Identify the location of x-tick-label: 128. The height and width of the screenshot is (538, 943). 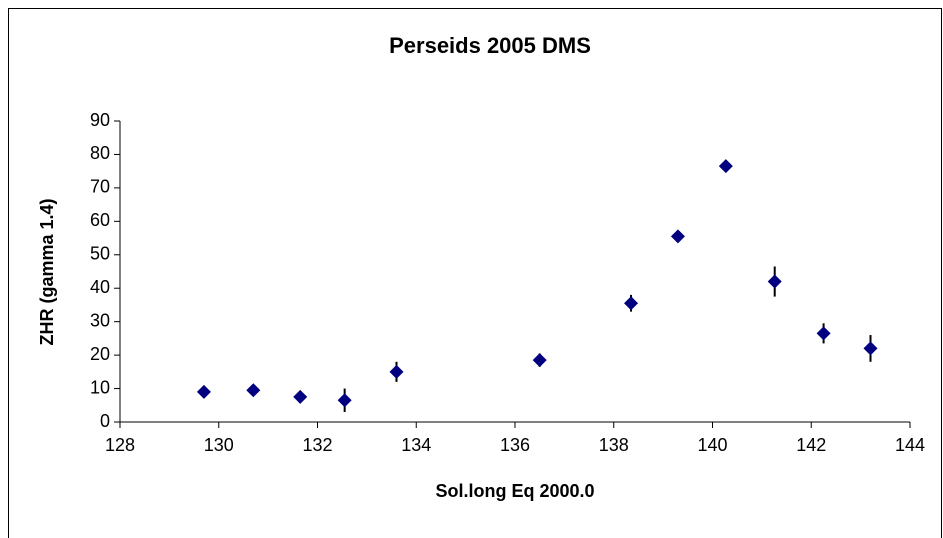
(120, 445).